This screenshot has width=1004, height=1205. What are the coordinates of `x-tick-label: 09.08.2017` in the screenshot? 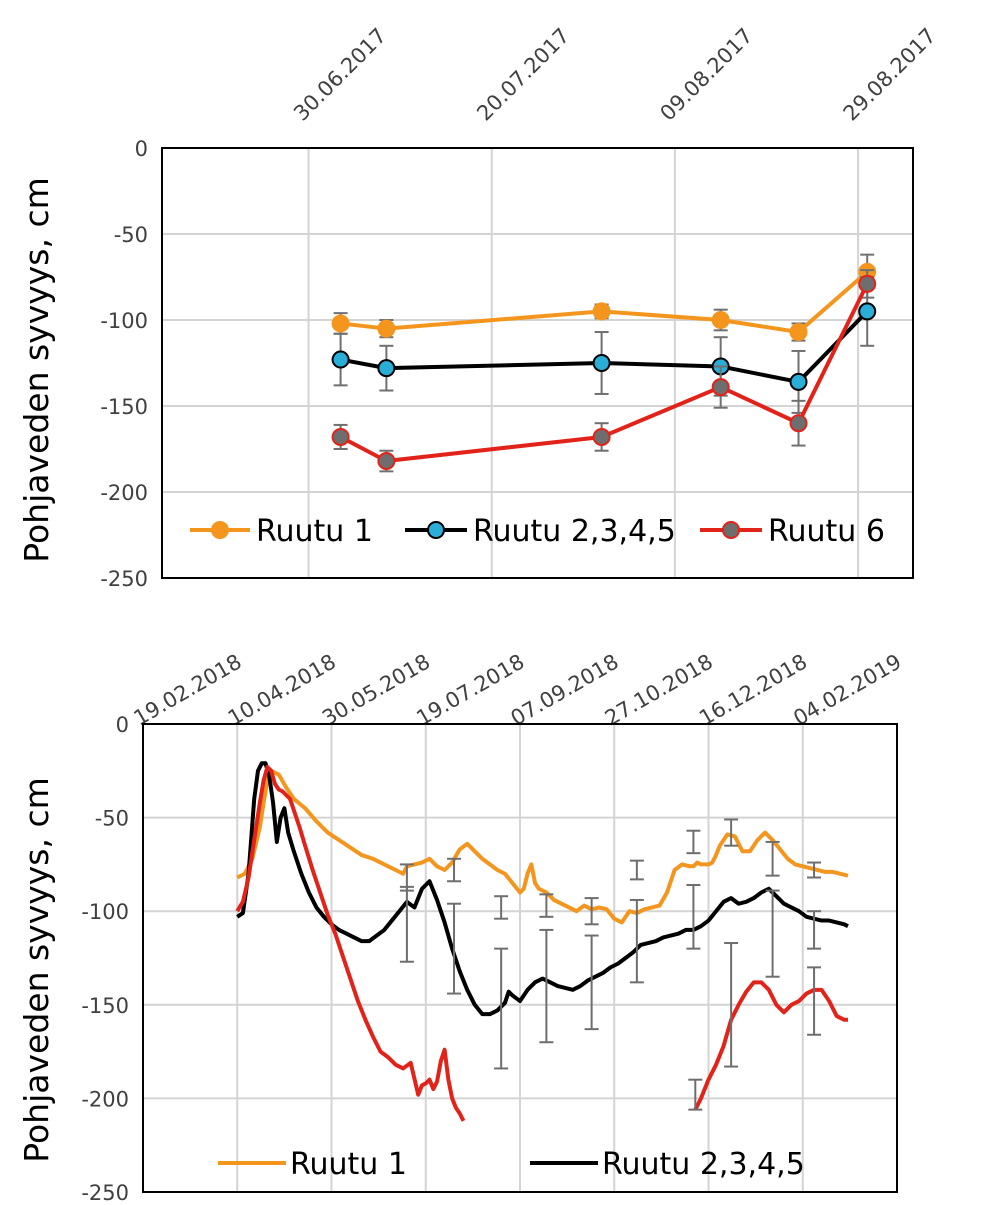 It's located at (706, 75).